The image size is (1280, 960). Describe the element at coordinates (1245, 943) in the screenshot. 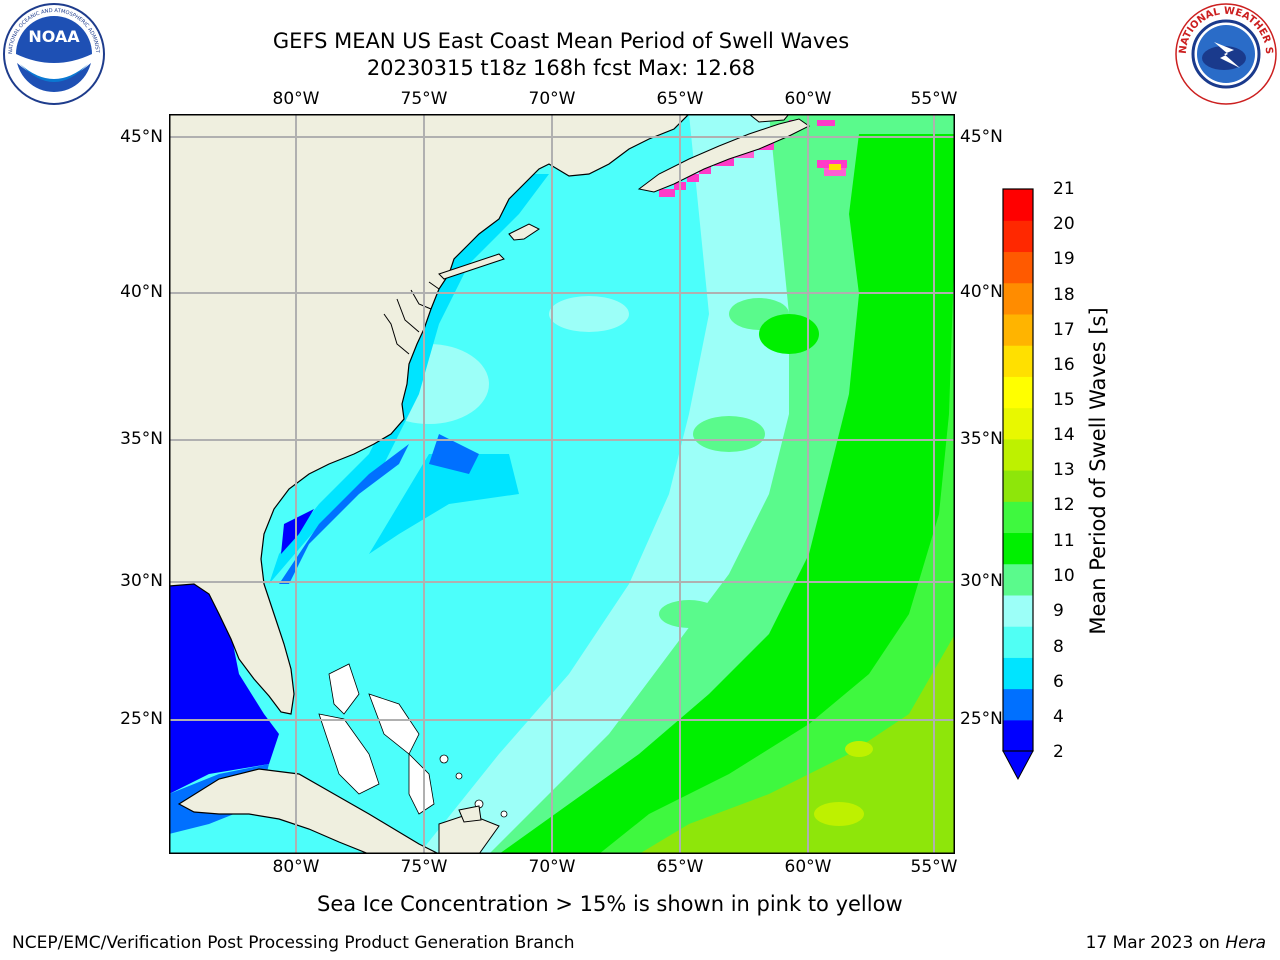

I see `footer-host: Hera` at that location.